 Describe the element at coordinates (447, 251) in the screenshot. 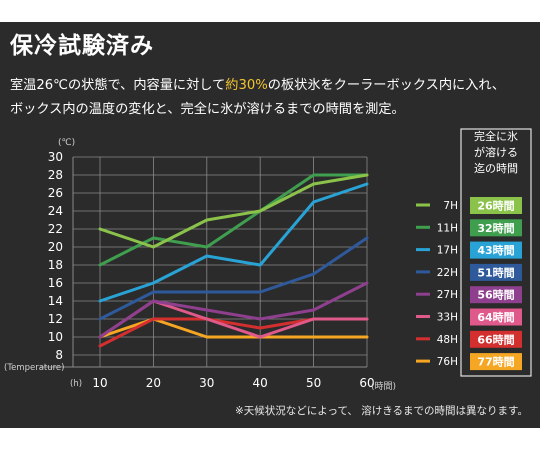

I see `legend-label-17H: 17H` at that location.